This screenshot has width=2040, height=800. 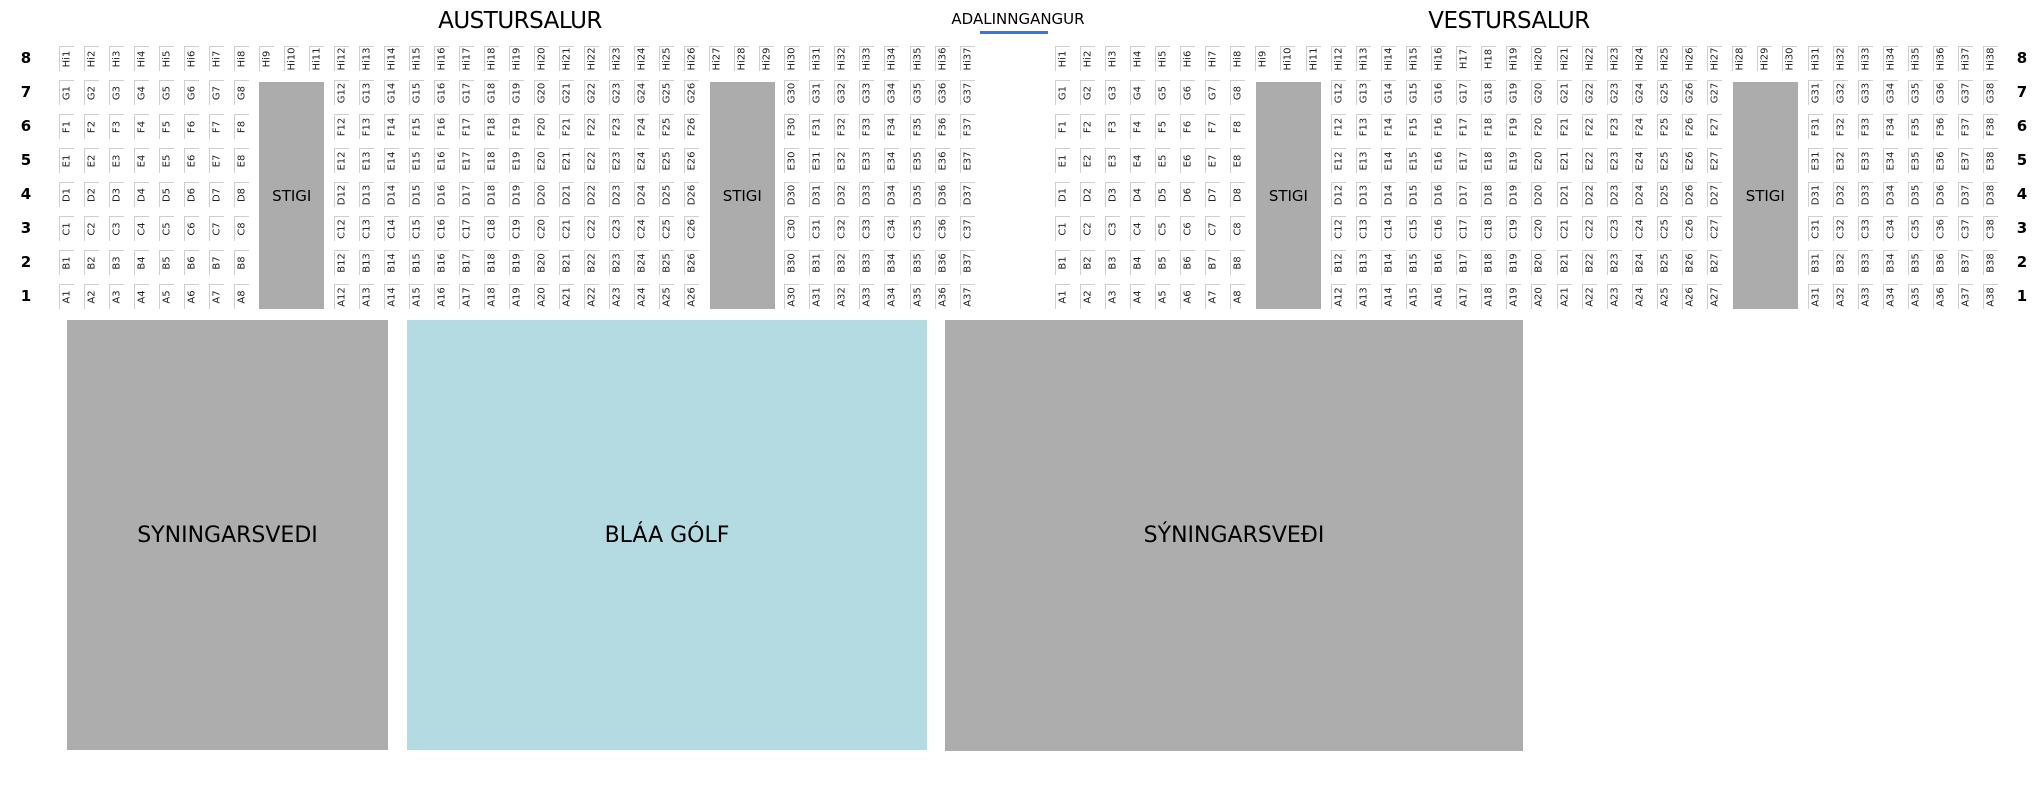 I want to click on seat: D31, so click(x=1815, y=194).